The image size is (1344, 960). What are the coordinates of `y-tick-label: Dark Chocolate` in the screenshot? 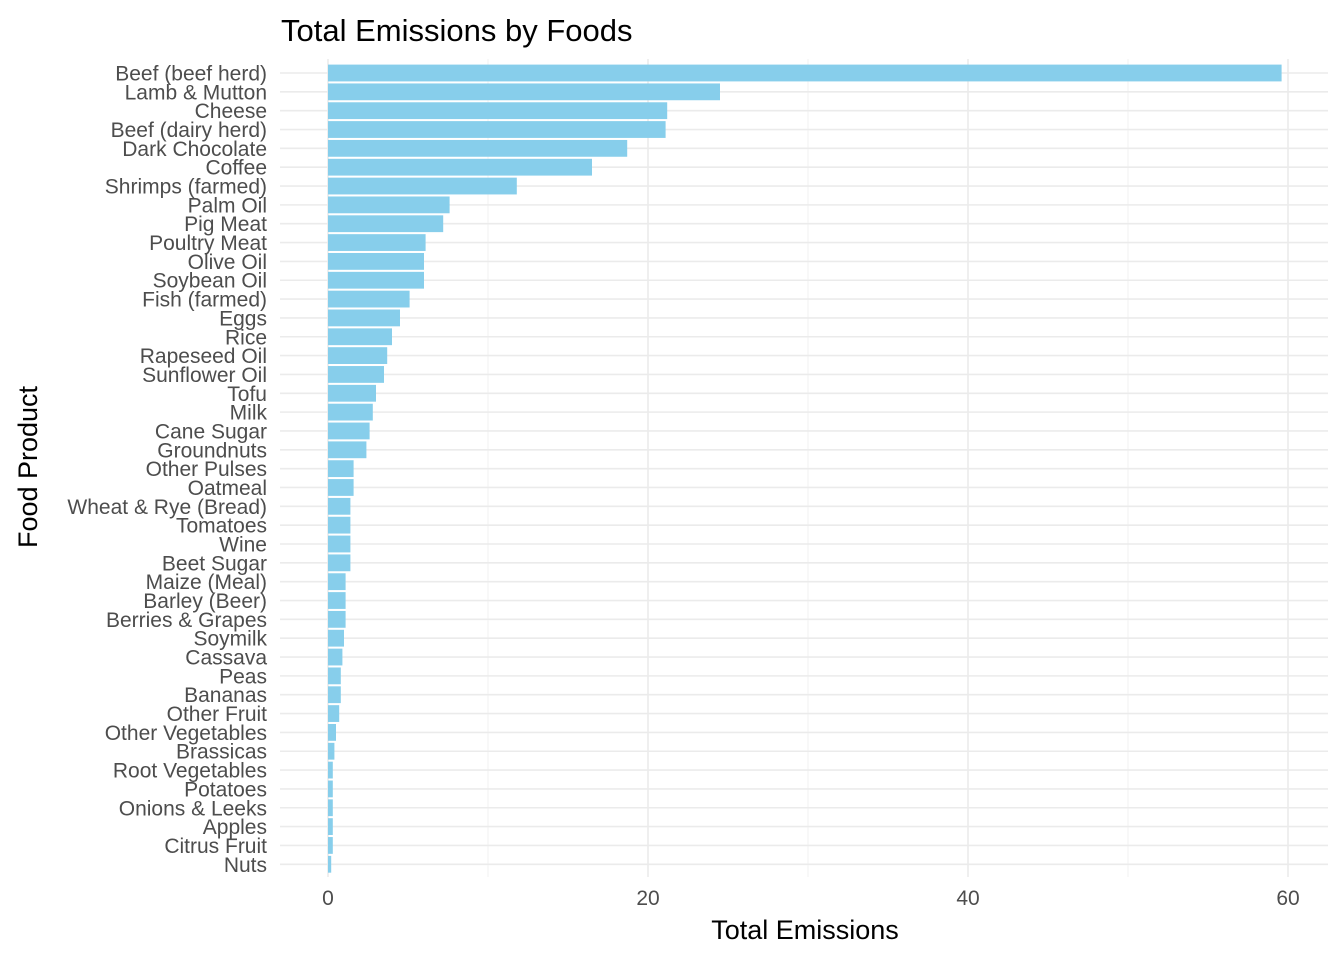 It's located at (194, 149).